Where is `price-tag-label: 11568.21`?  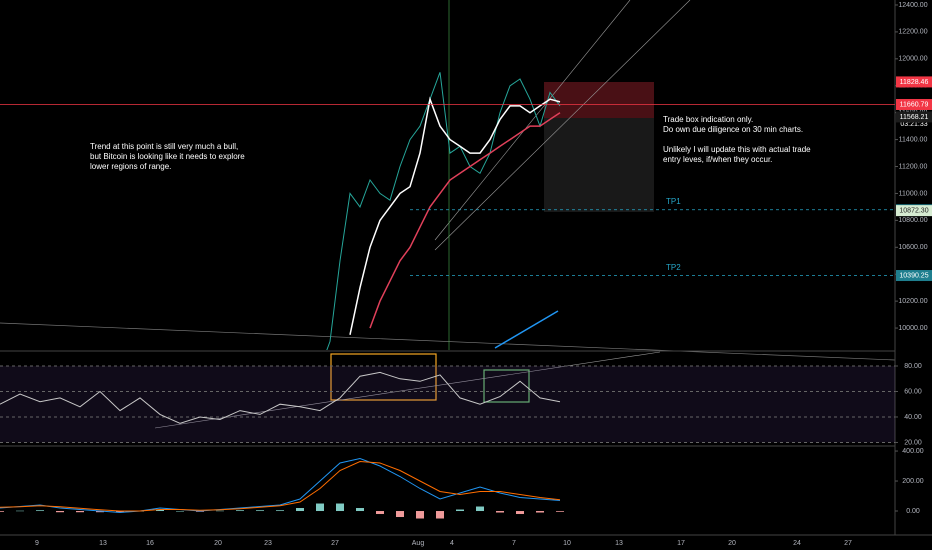
price-tag-label: 11568.21 is located at coordinates (914, 117).